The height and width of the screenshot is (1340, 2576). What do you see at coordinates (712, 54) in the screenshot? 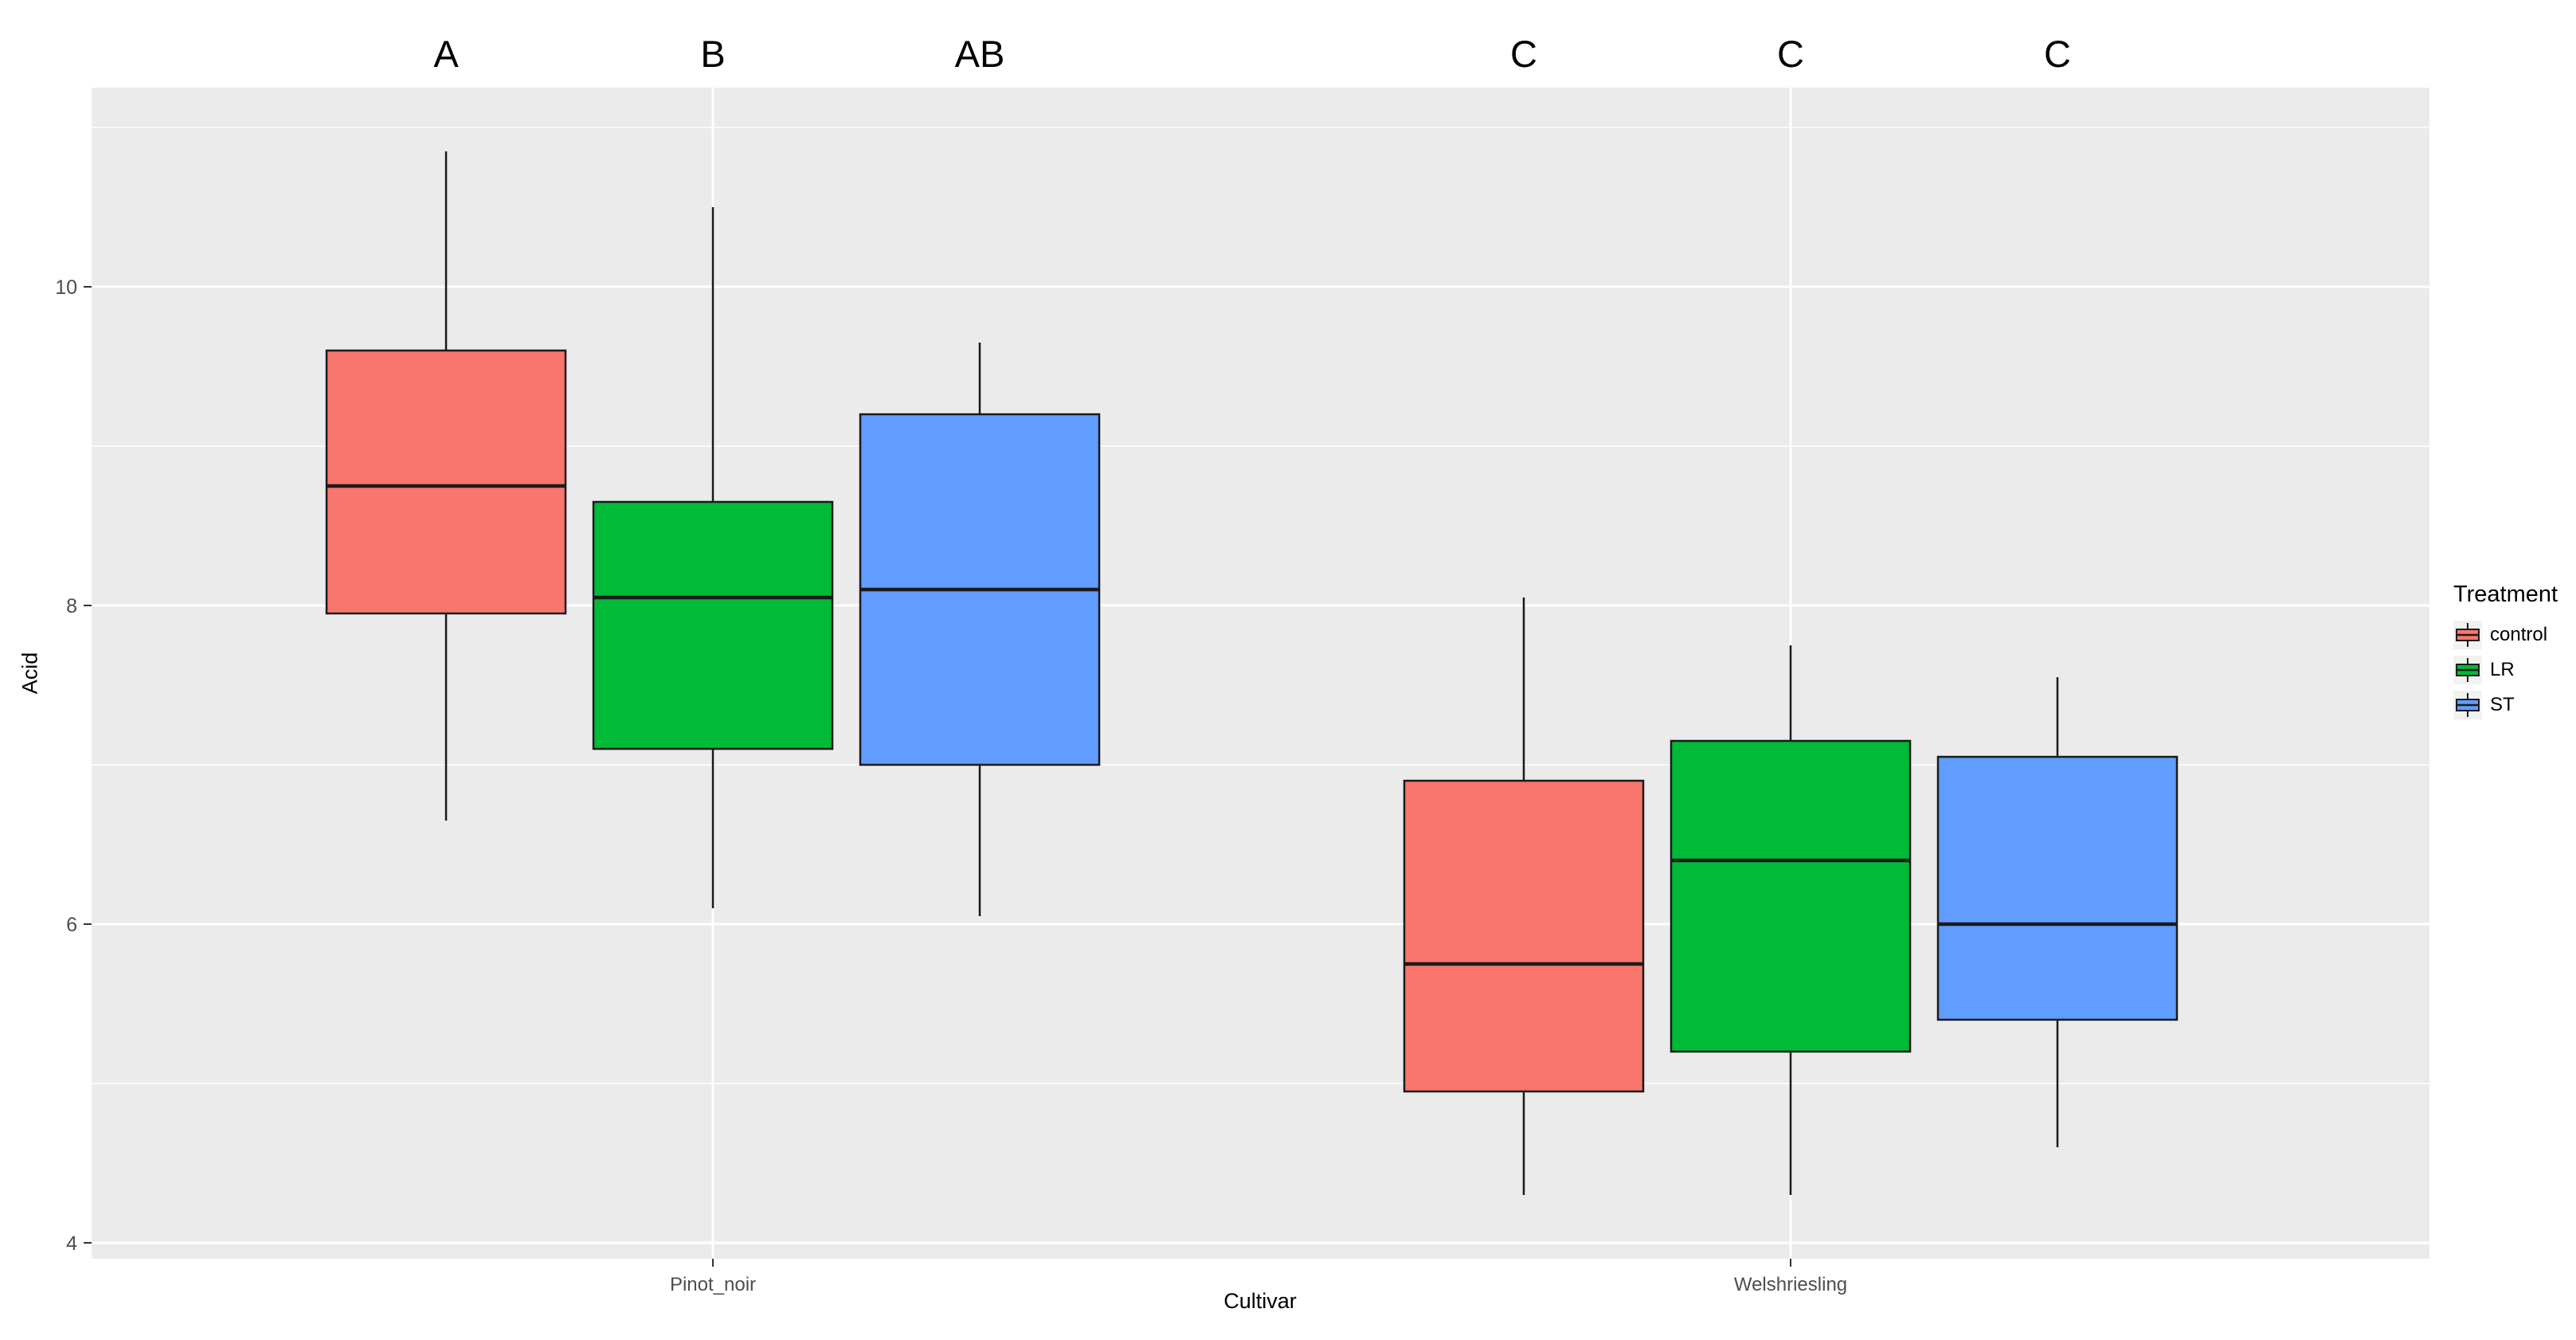
I see `significance-letter: B` at bounding box center [712, 54].